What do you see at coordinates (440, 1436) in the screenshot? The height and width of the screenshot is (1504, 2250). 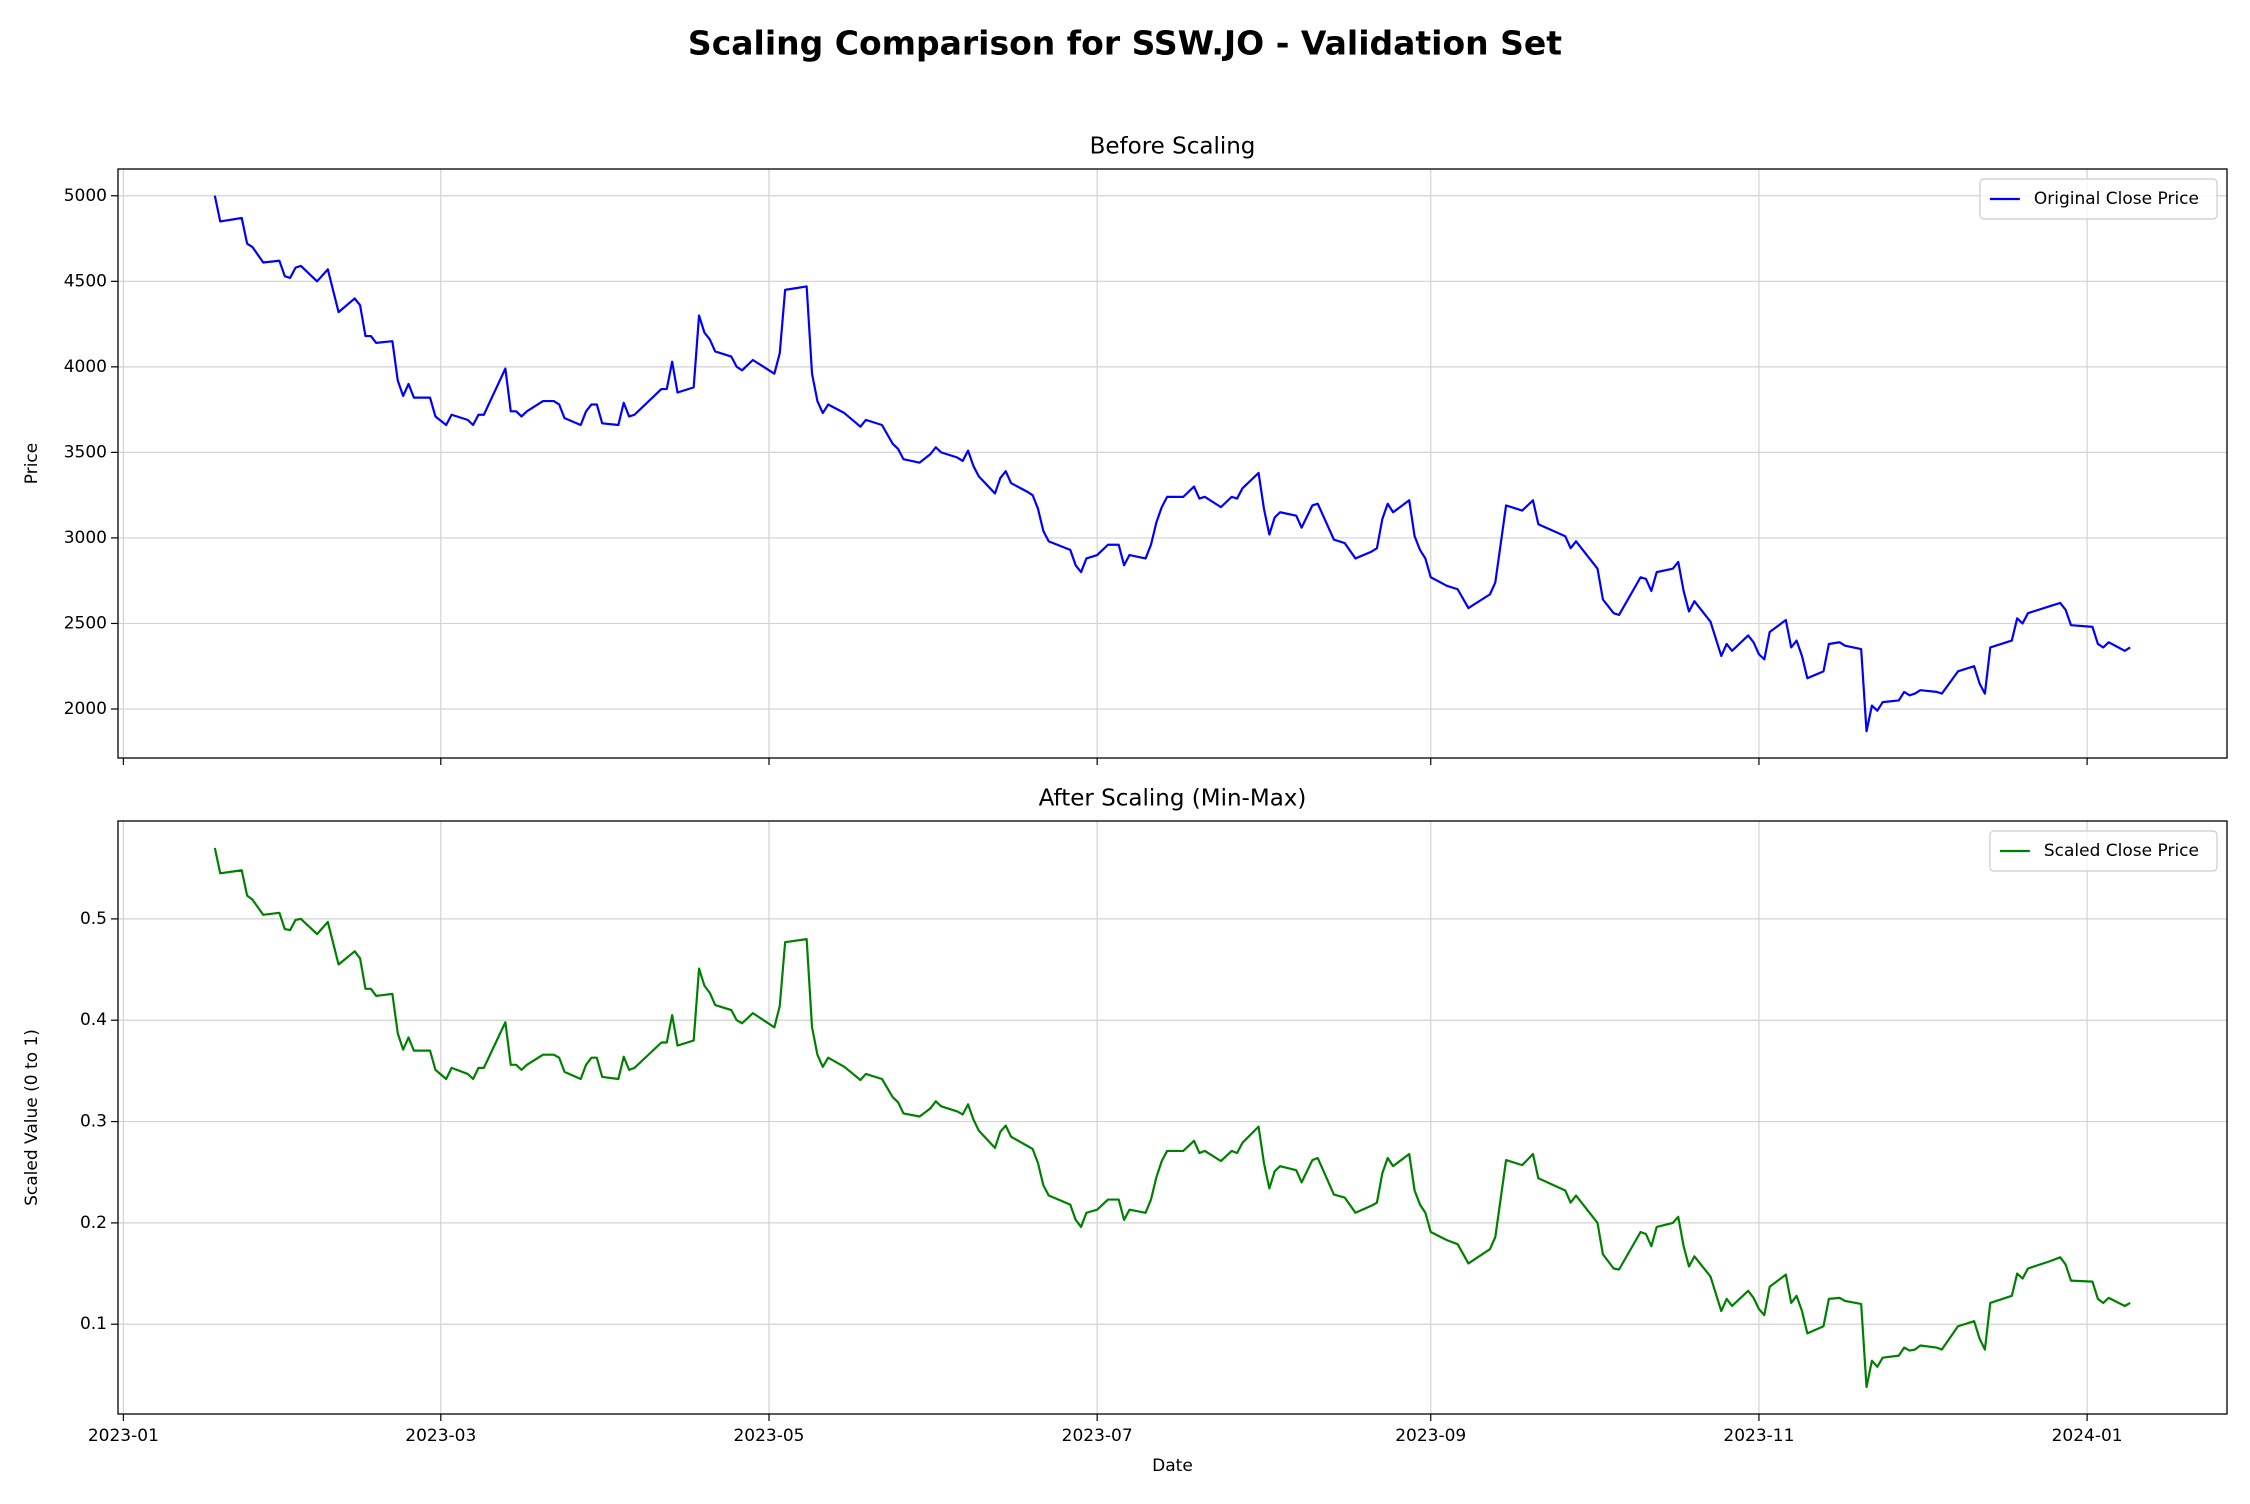 I see `x-tick-label: 2023-03` at bounding box center [440, 1436].